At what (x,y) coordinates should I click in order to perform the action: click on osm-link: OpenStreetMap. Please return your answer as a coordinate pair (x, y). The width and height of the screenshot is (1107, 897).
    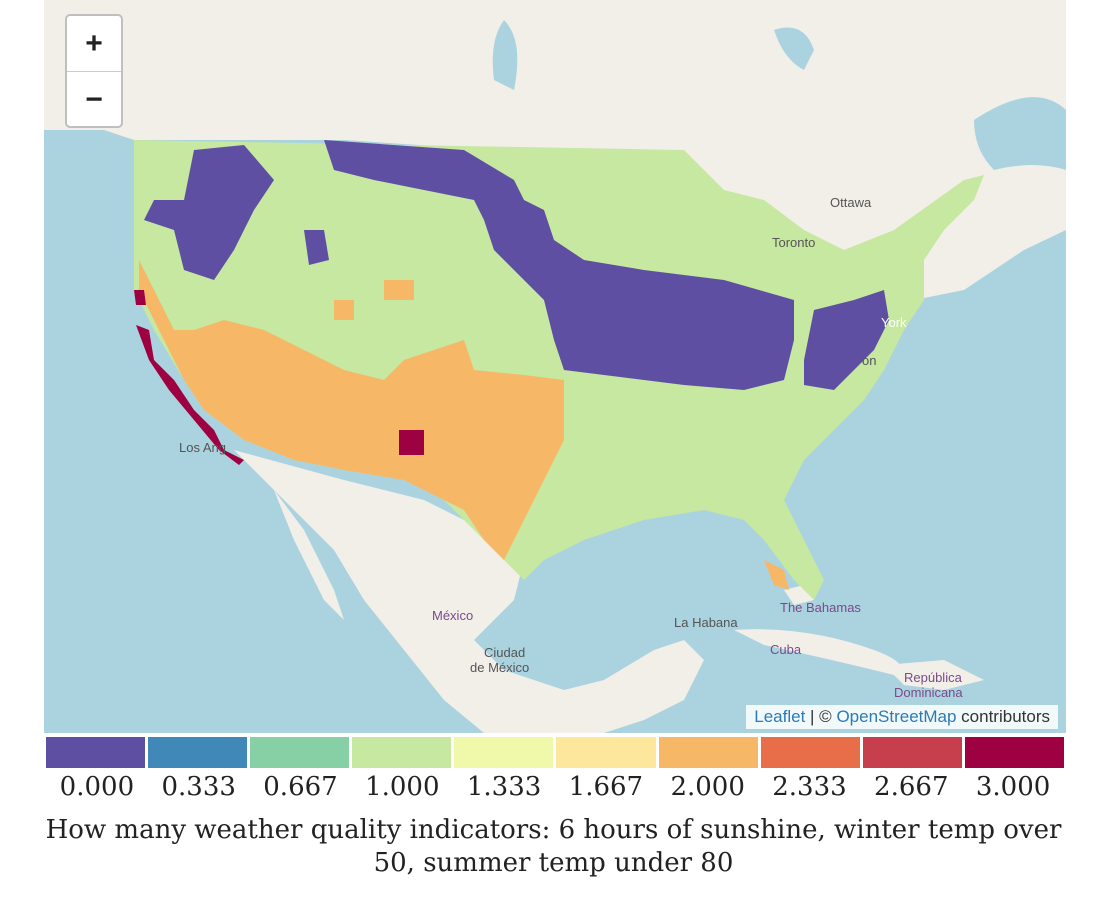
    Looking at the image, I should click on (896, 716).